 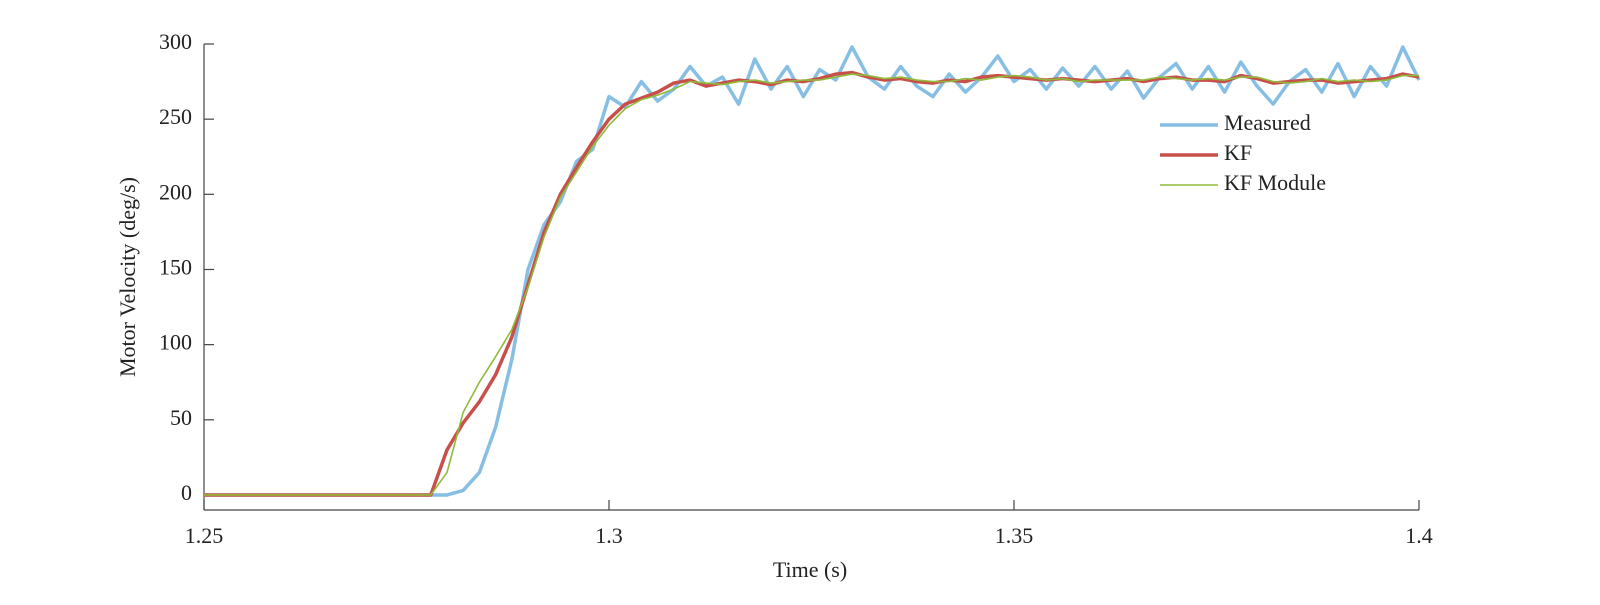 What do you see at coordinates (181, 417) in the screenshot?
I see `y-tick-label: 50` at bounding box center [181, 417].